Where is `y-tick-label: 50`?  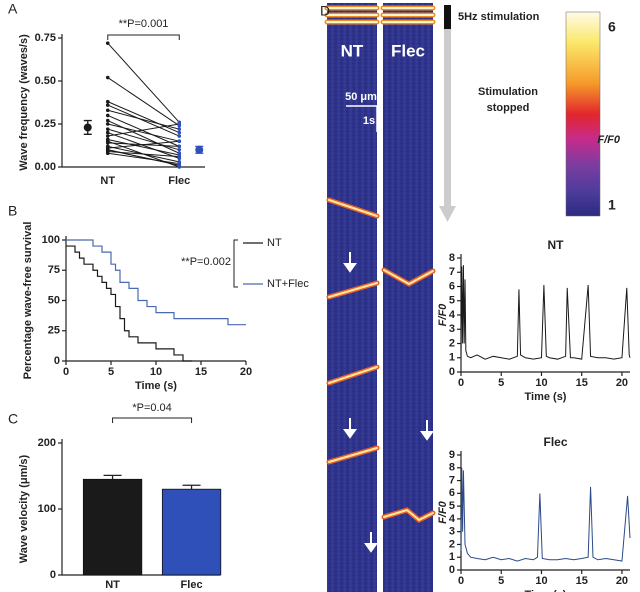 y-tick-label: 50 is located at coordinates (54, 300).